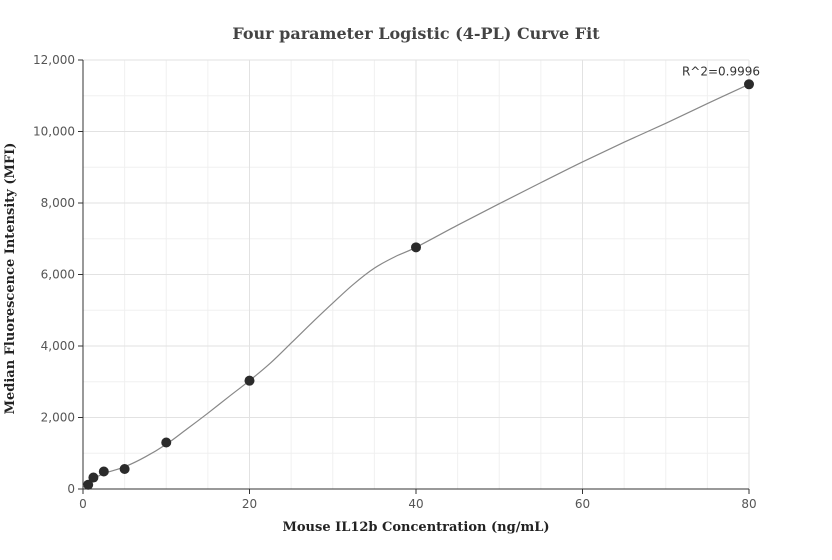  What do you see at coordinates (54, 132) in the screenshot?
I see `y-tick-label: 10,000` at bounding box center [54, 132].